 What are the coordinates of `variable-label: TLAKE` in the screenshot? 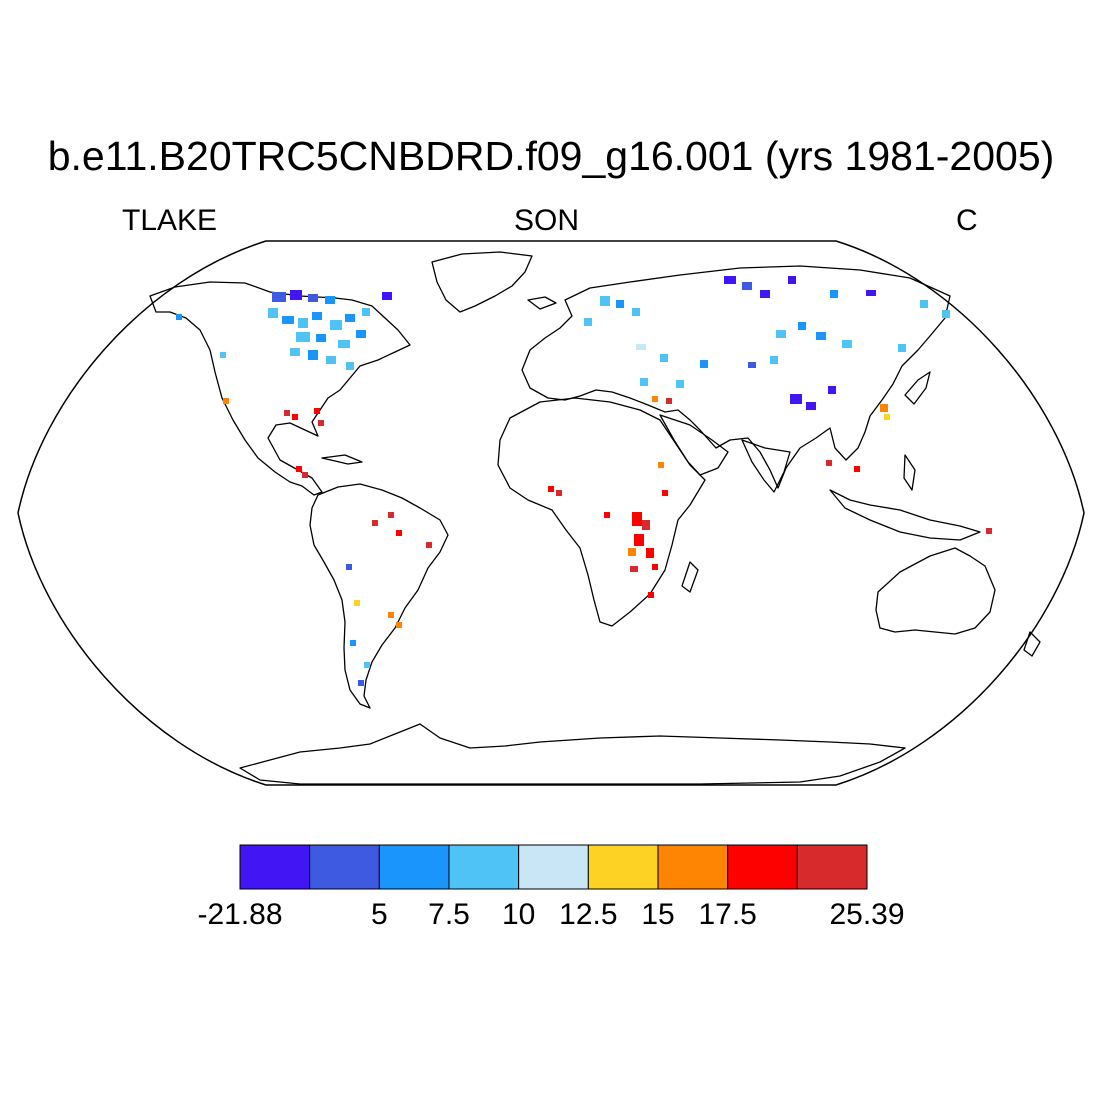 It's located at (170, 220).